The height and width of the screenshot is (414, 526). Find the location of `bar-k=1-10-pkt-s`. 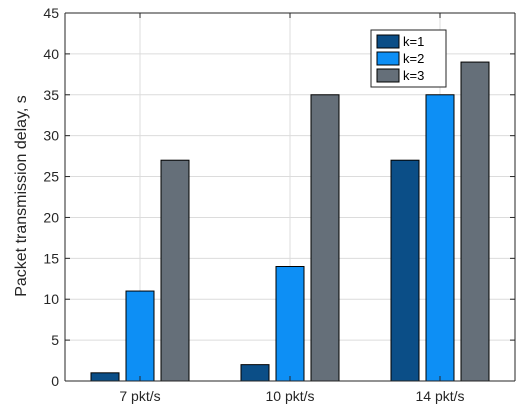

bar-k=1-10-pkt-s is located at coordinates (255, 373).